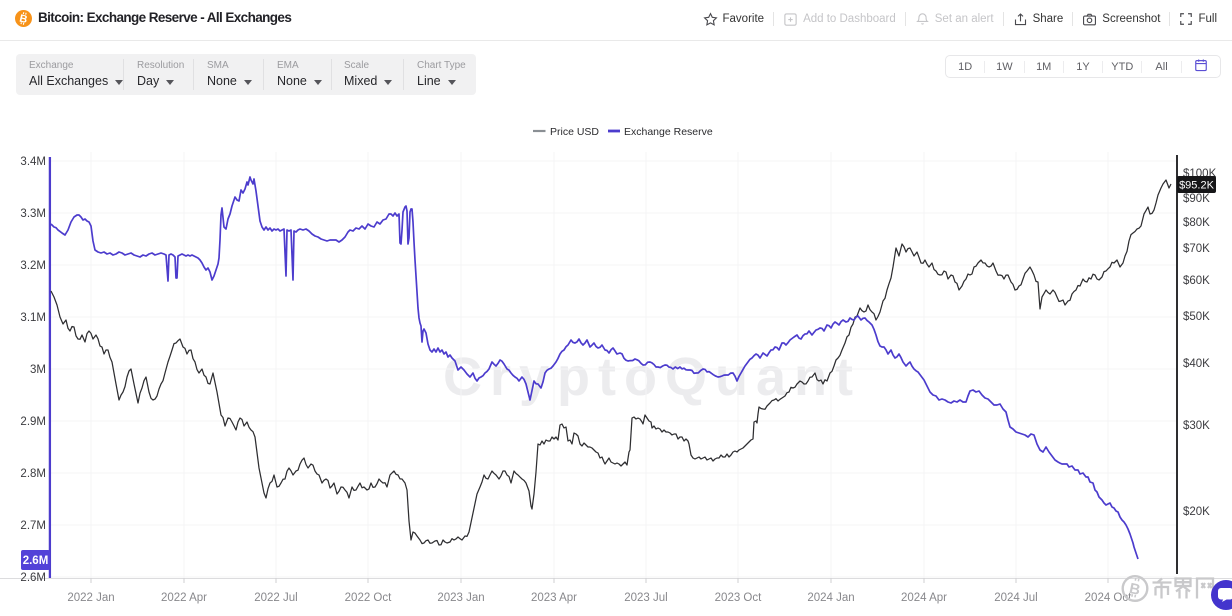  I want to click on svg-text: 2023 Apr, so click(554, 598).